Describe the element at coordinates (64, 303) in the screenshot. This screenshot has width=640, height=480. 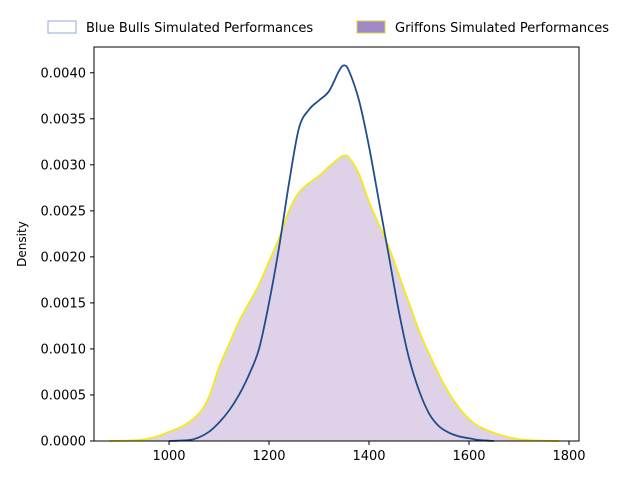
I see `y-tick-label: 0.0015` at that location.